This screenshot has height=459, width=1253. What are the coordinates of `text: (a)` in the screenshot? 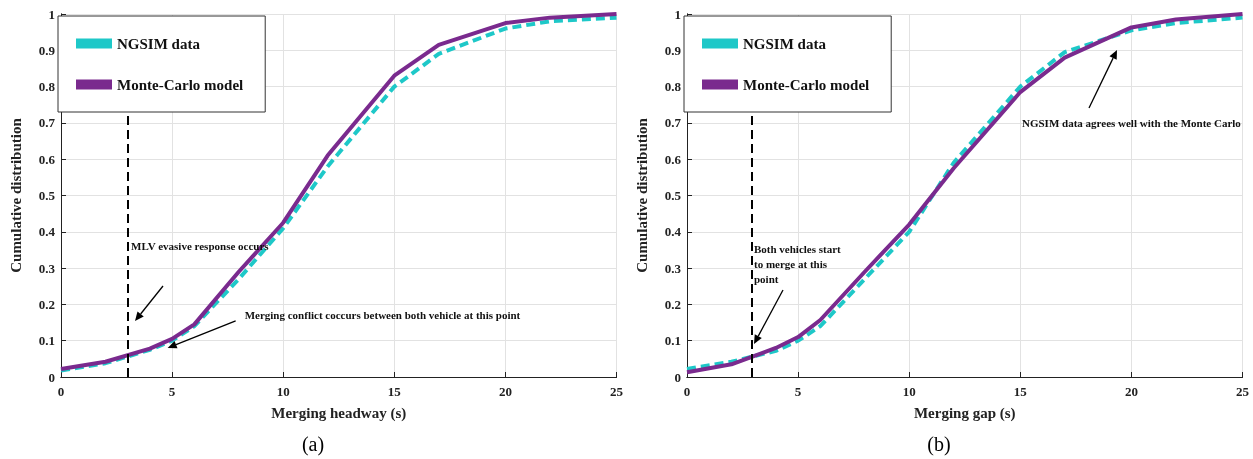 It's located at (313, 444).